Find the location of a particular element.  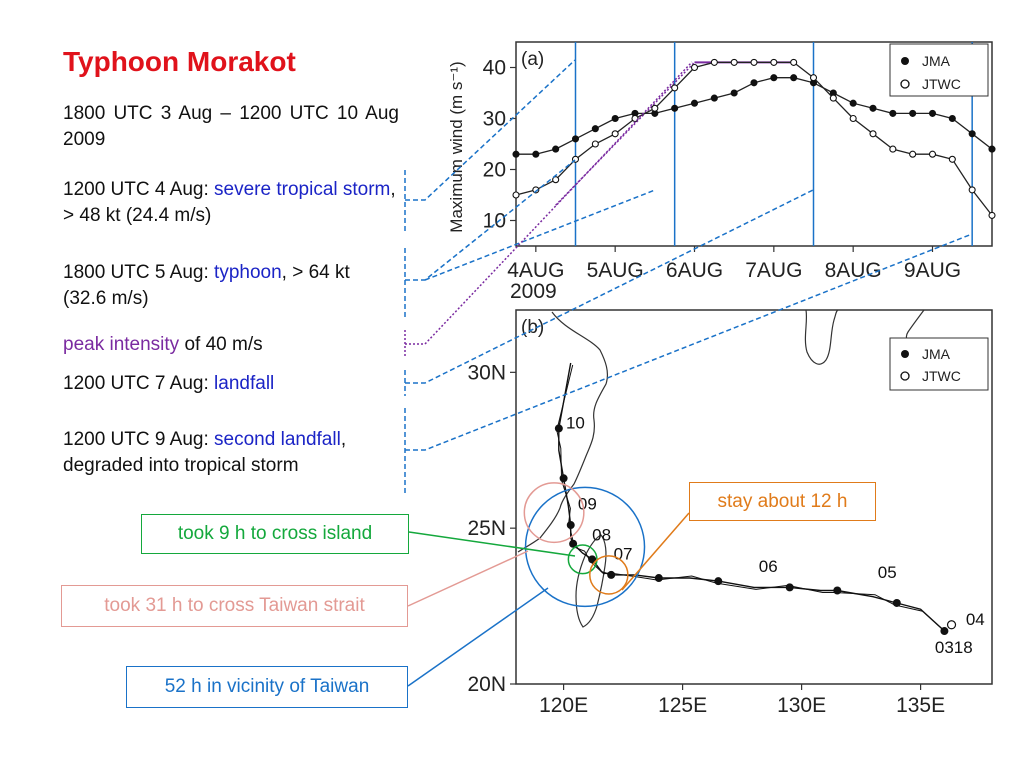

peak-intensity-connector is located at coordinates (548, 209).